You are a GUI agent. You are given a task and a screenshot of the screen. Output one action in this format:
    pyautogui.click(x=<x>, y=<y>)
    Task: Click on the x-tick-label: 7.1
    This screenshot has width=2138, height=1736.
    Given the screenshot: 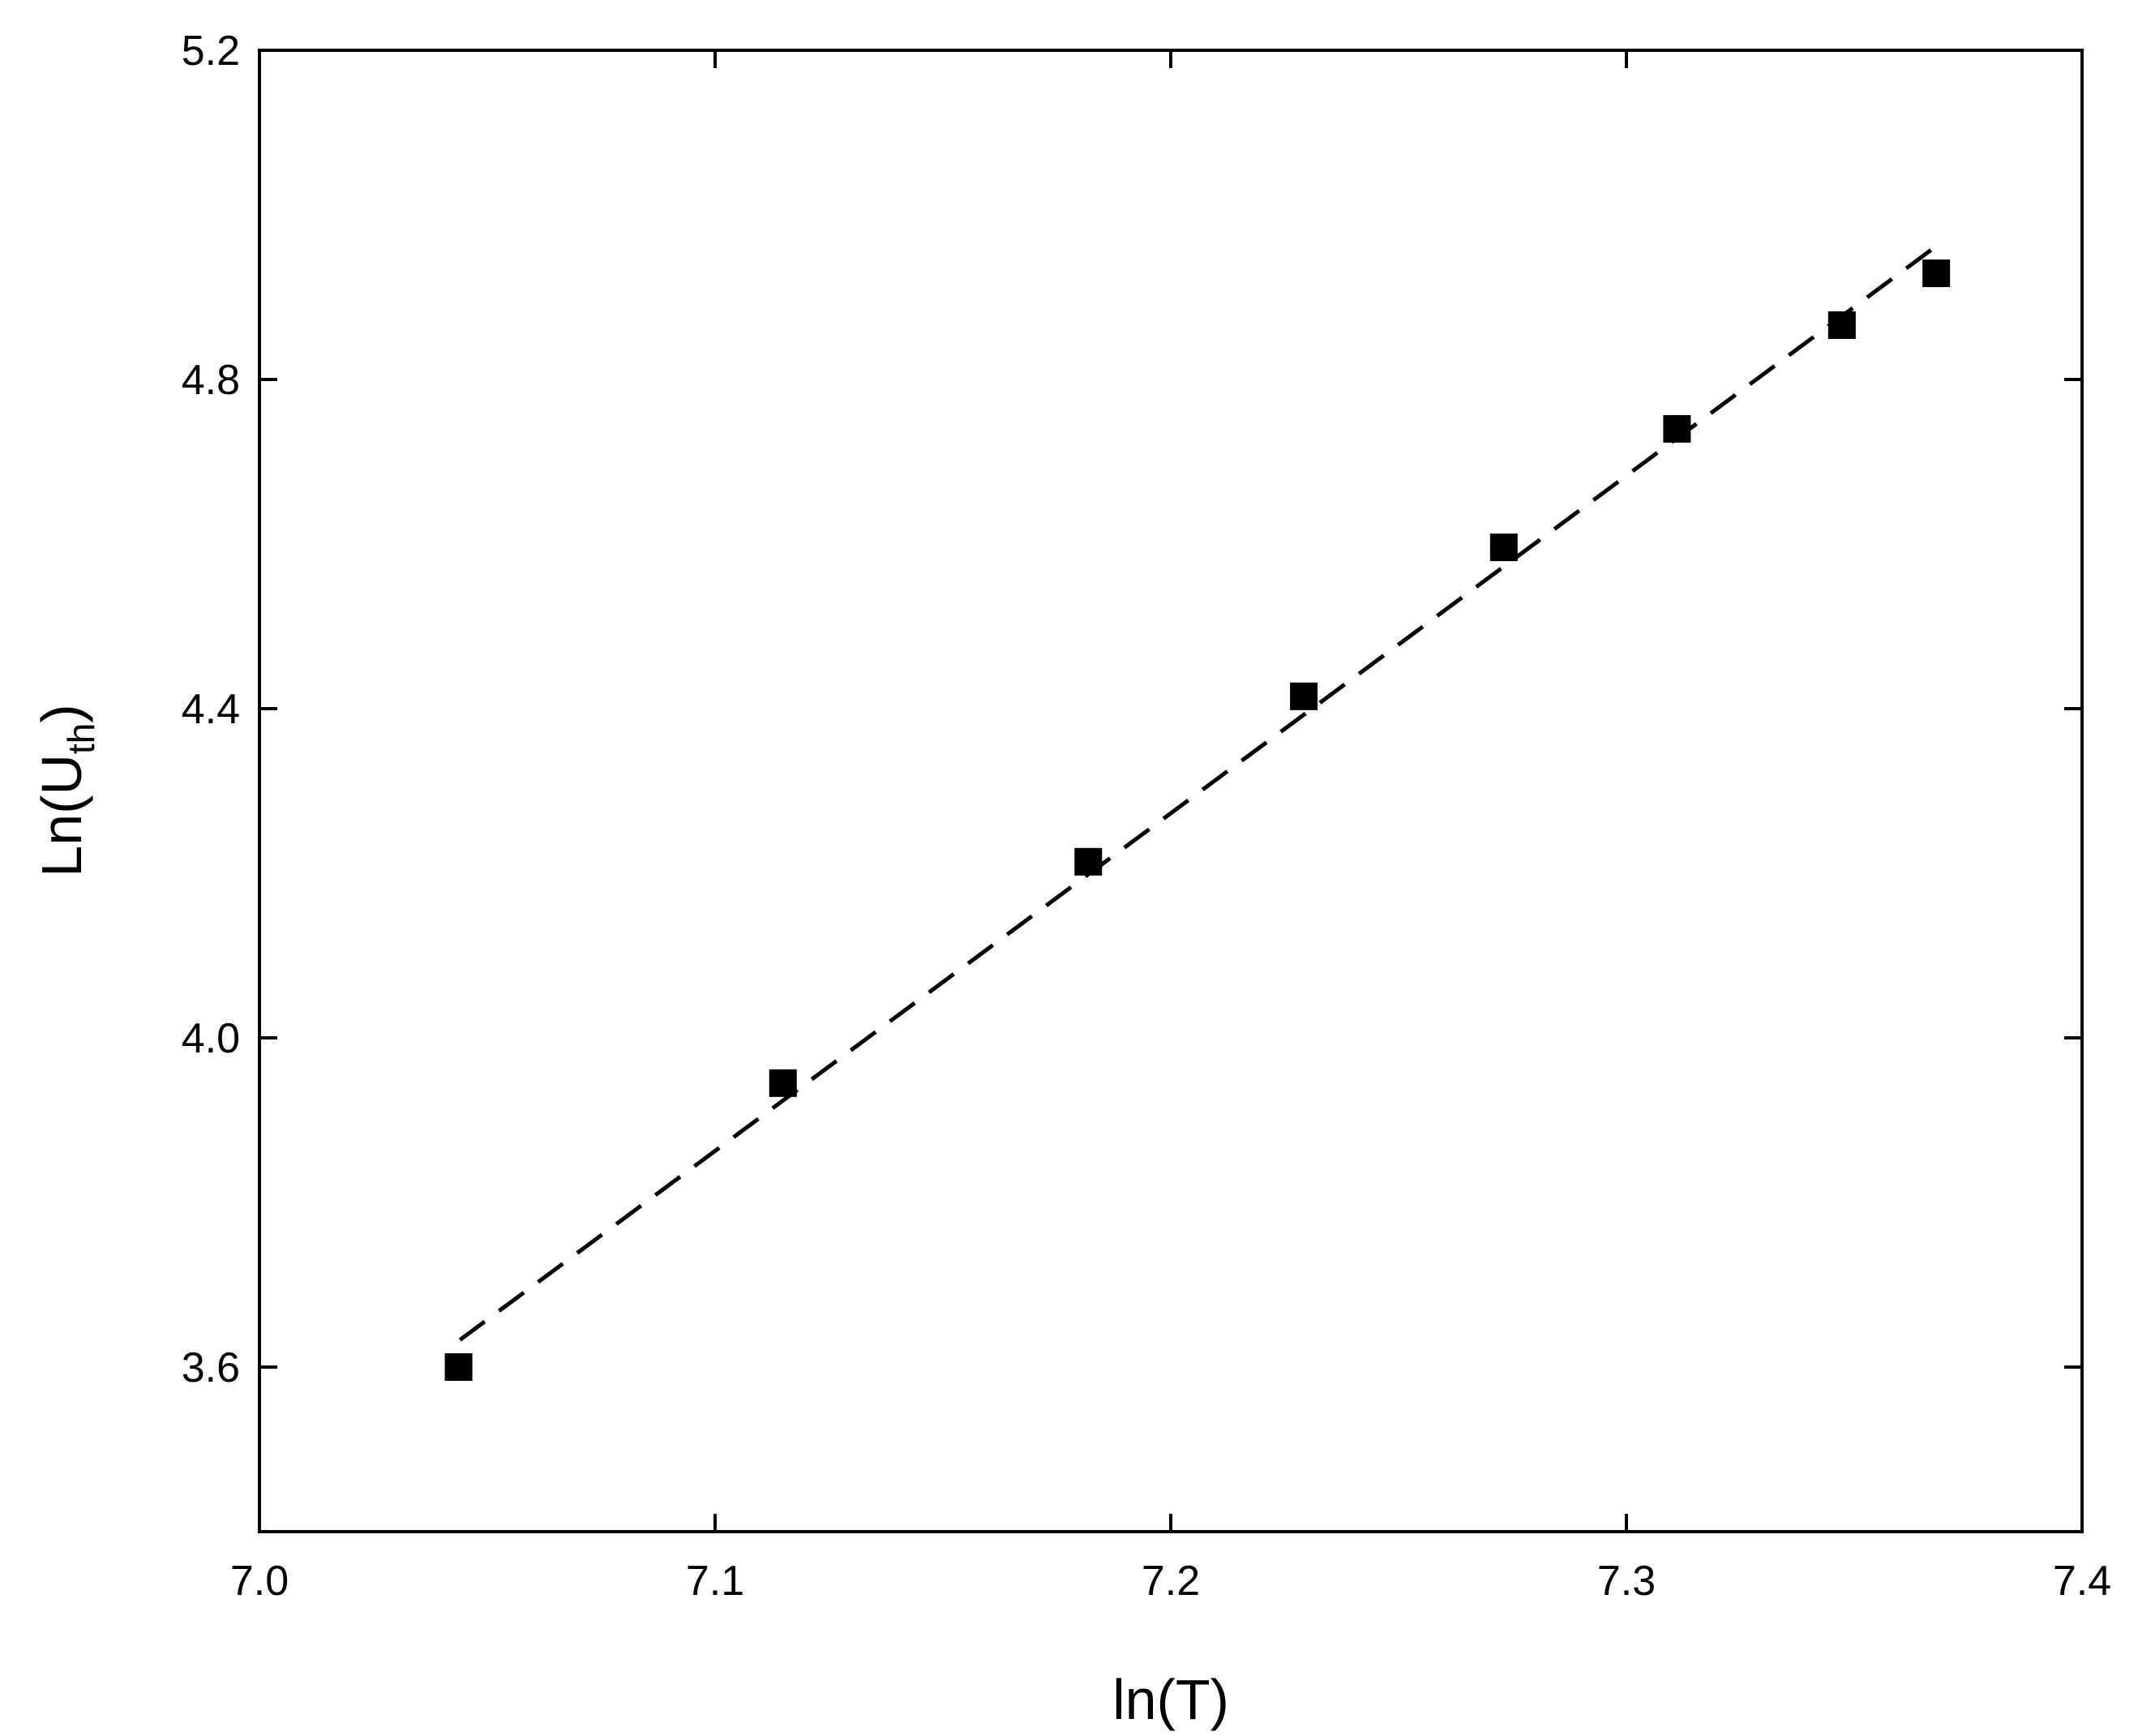 What is the action you would take?
    pyautogui.click(x=715, y=1582)
    